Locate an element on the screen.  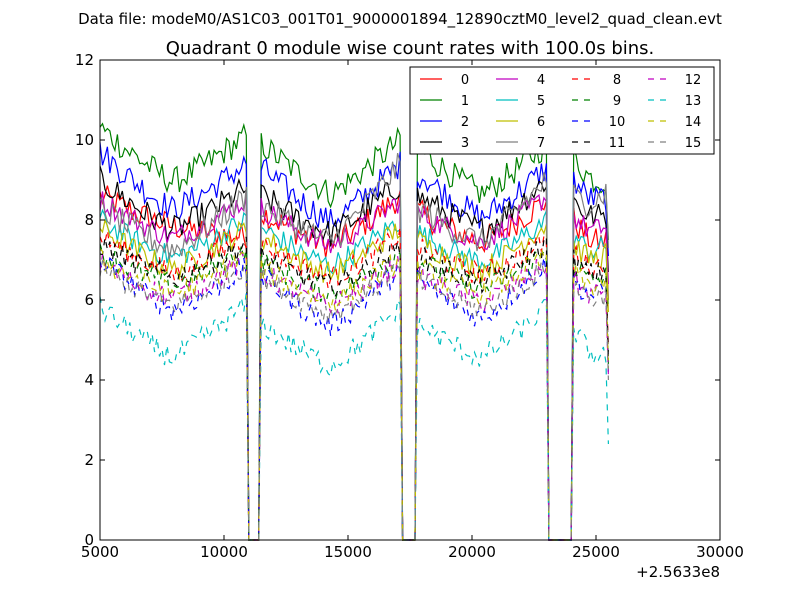
legend-label-5: 5 is located at coordinates (541, 101).